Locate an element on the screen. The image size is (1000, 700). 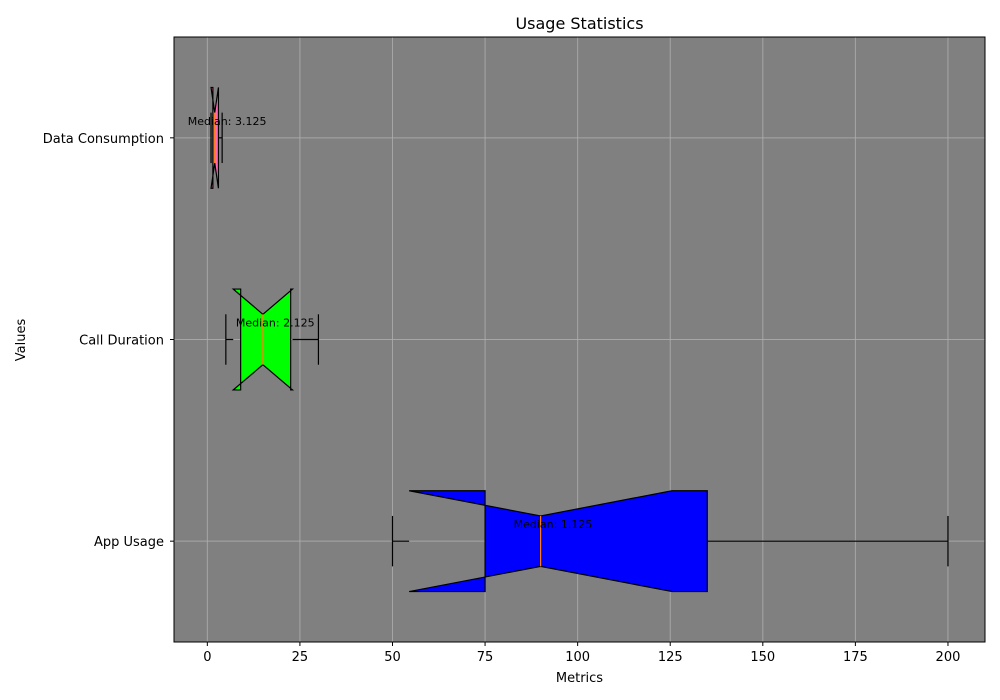
x-tick-label: 175 is located at coordinates (855, 657).